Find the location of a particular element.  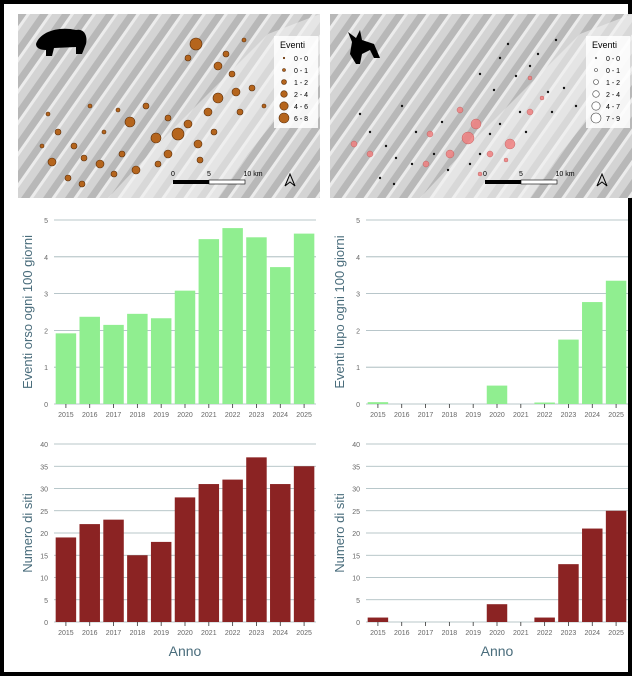

x-tick-label: 2023 is located at coordinates (569, 633).